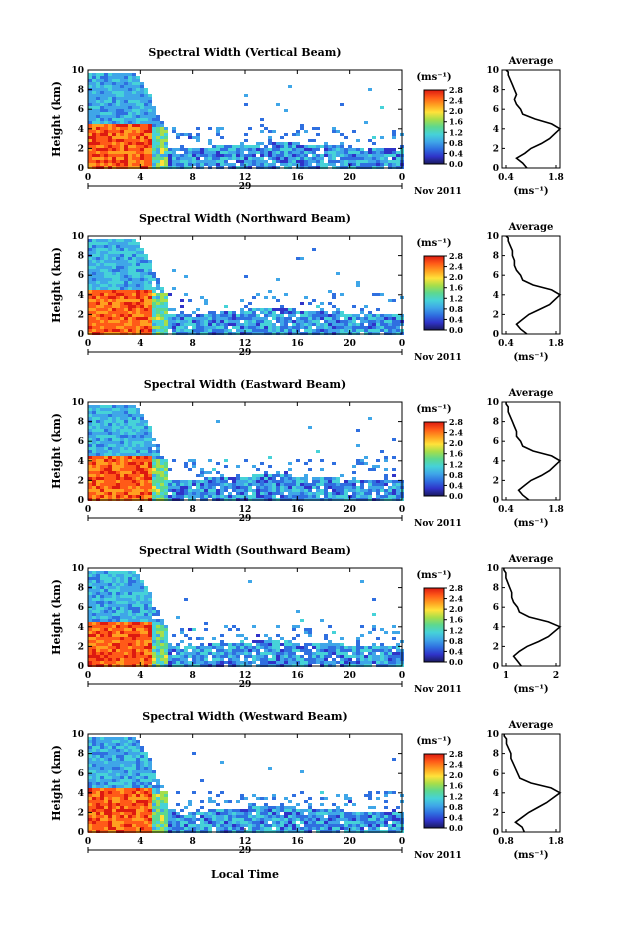 The height and width of the screenshot is (929, 623). Describe the element at coordinates (533, 285) in the screenshot. I see `average-profile-line` at that location.